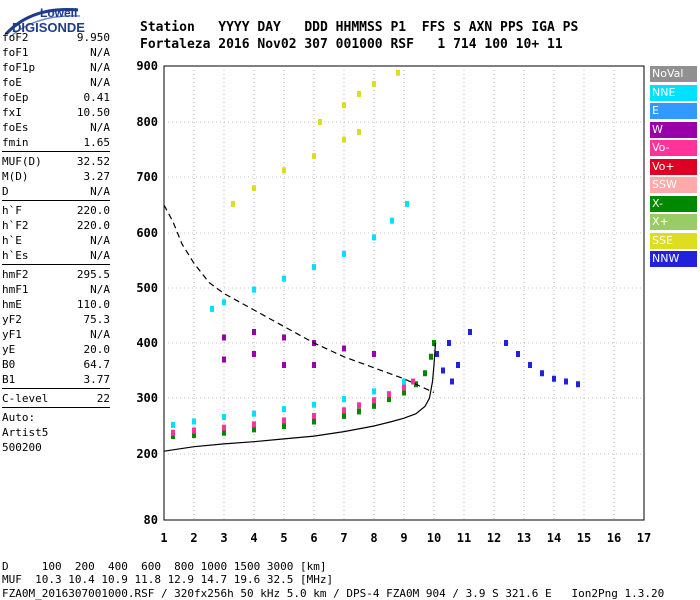  Describe the element at coordinates (56, 52) in the screenshot. I see `parameter-row: foF1 N/A` at that location.